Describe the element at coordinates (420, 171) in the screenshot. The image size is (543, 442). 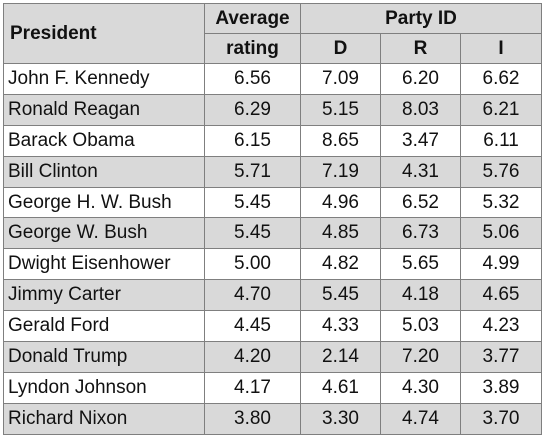
I see `party-r-cell: 4.31` at that location.